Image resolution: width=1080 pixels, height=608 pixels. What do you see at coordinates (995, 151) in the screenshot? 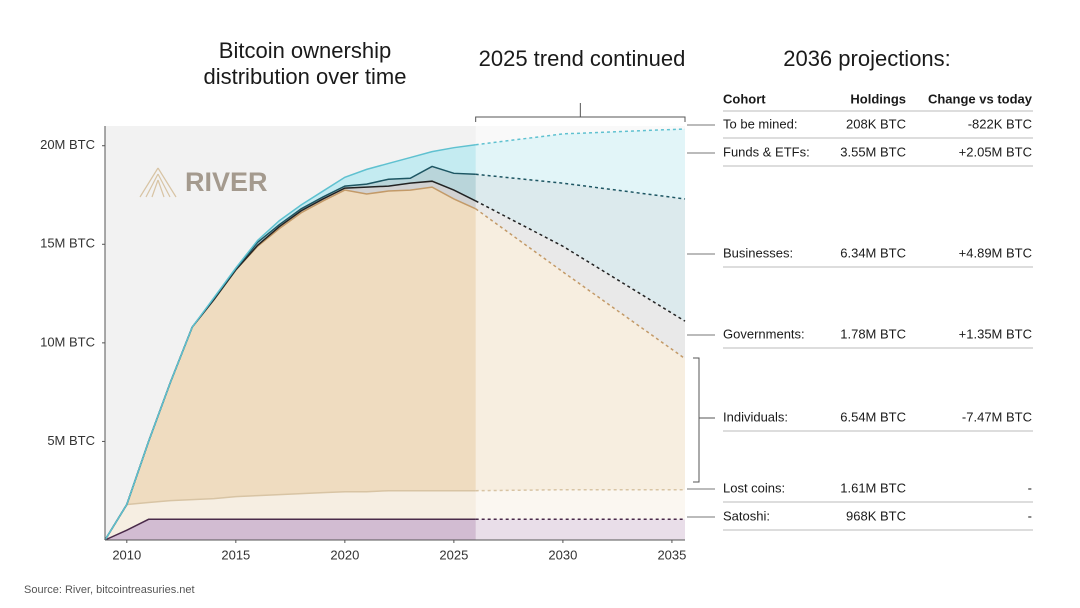
I see `table-cell: +2.05M BTC` at bounding box center [995, 151].